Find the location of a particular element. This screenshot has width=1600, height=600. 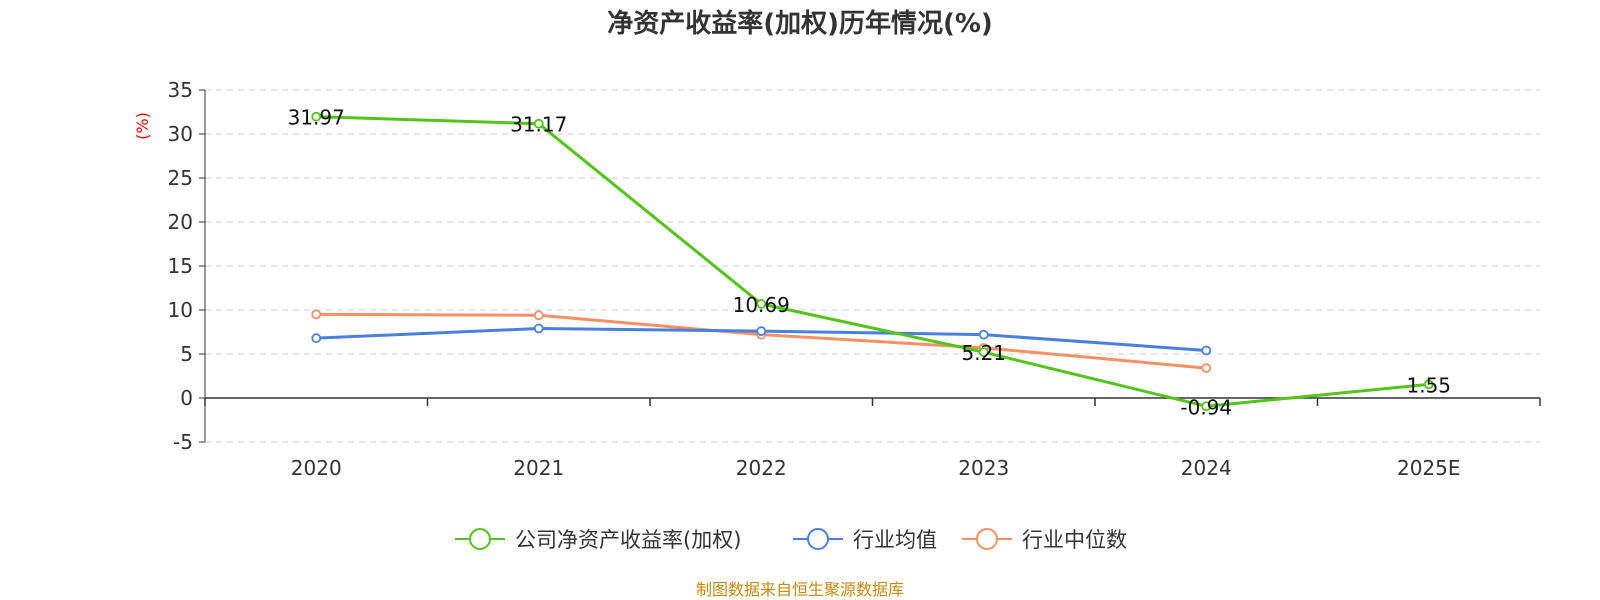

y-tick-label: 0 is located at coordinates (186, 398).